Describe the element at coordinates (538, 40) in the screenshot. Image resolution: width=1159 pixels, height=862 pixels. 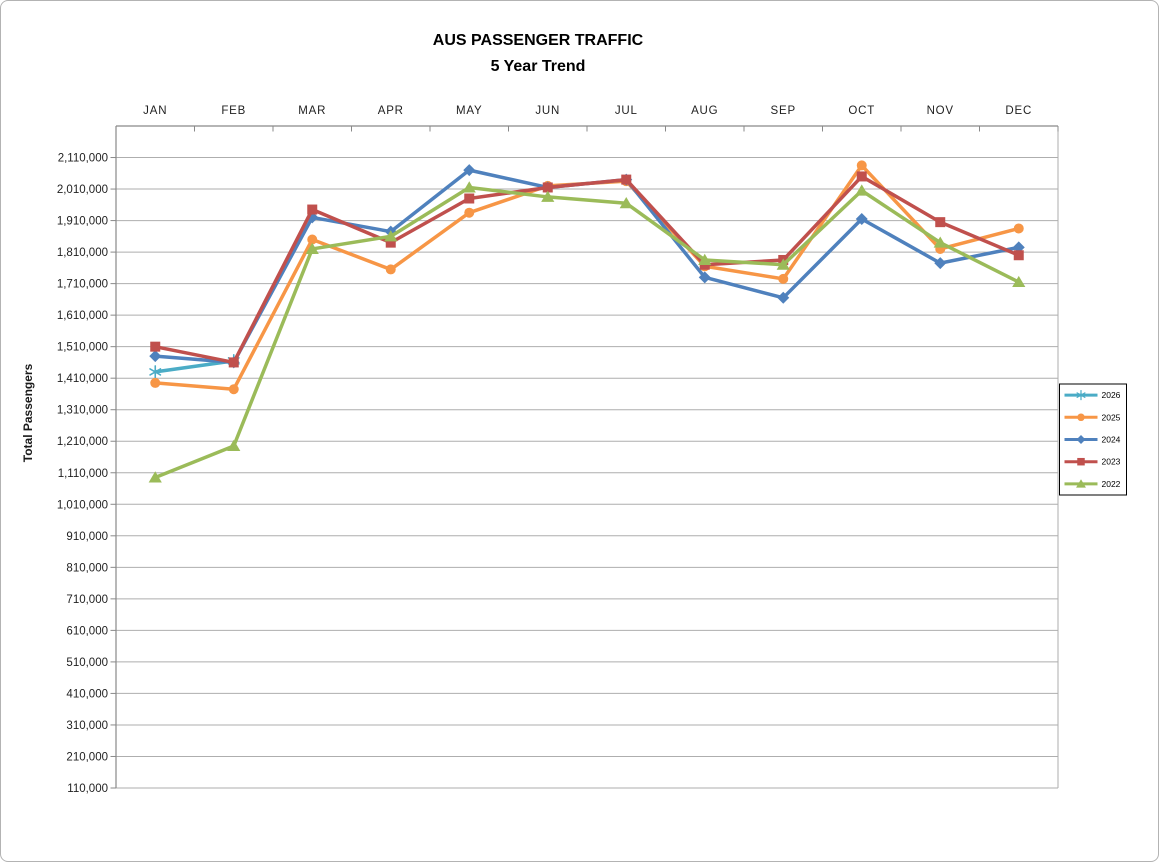
I see `chart-title: AUS PASSENGER TRAFFIC` at that location.